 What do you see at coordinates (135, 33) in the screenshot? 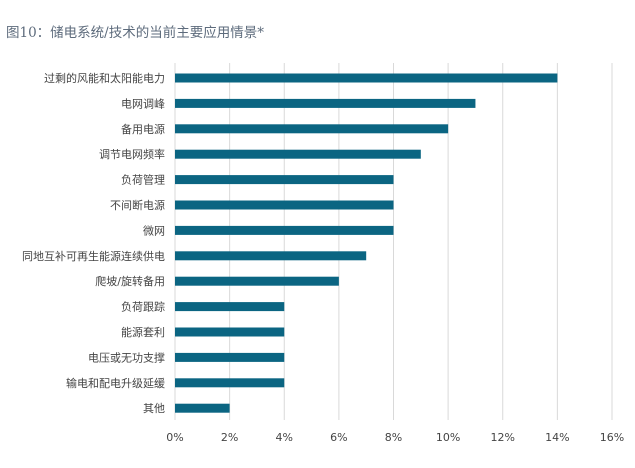
I see `chart-title: 图10：储电系统/技术的当前主要应用情景*` at bounding box center [135, 33].